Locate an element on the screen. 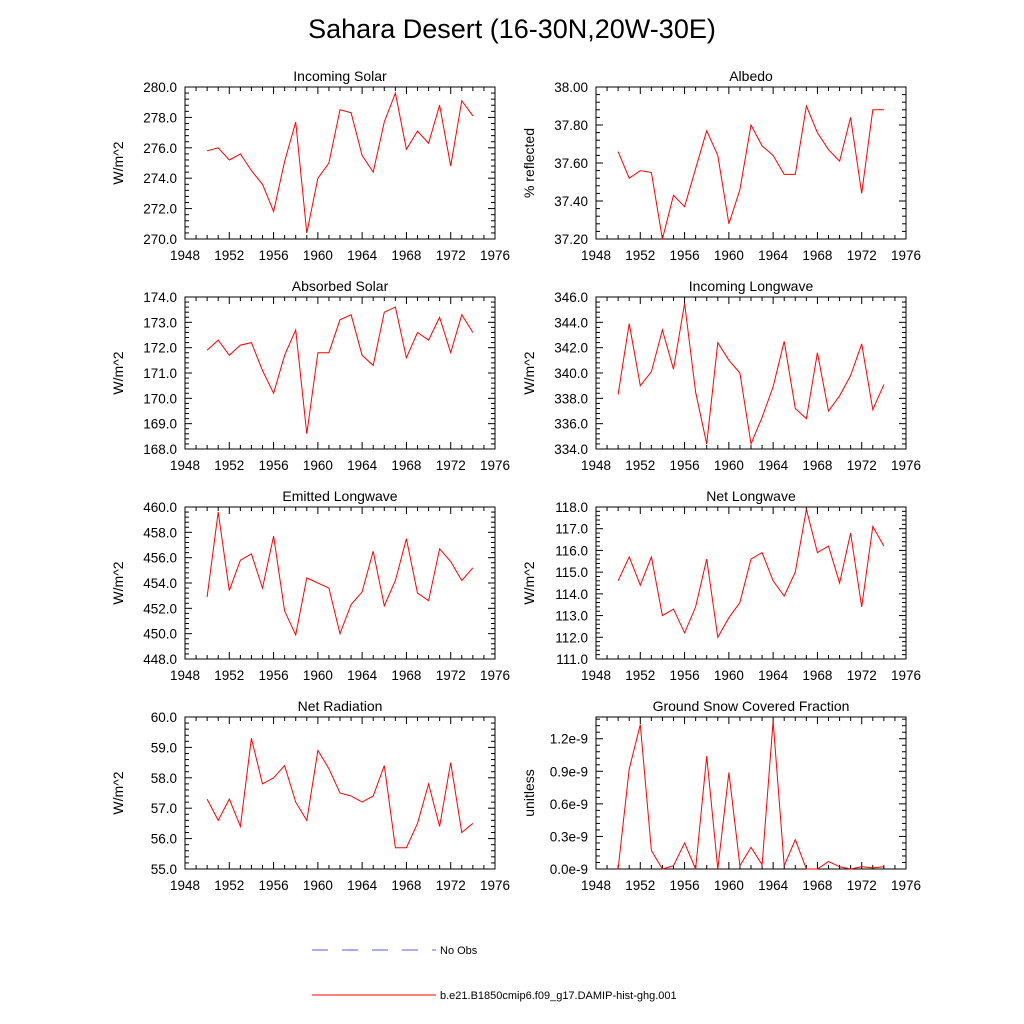 This screenshot has width=1024, height=1024. y-tick-label: 37.20 is located at coordinates (571, 239).